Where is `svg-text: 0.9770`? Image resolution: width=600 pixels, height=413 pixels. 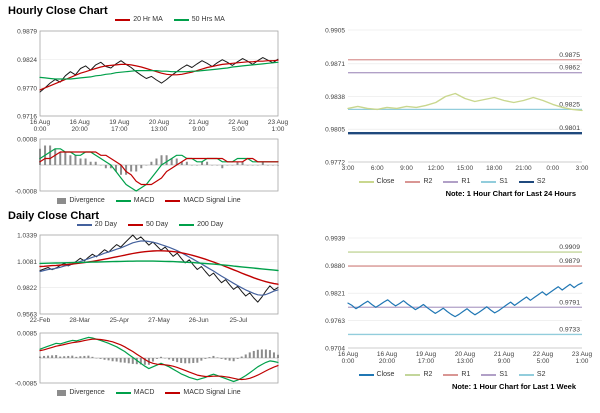 svg-text: 0.9770 is located at coordinates (27, 88).